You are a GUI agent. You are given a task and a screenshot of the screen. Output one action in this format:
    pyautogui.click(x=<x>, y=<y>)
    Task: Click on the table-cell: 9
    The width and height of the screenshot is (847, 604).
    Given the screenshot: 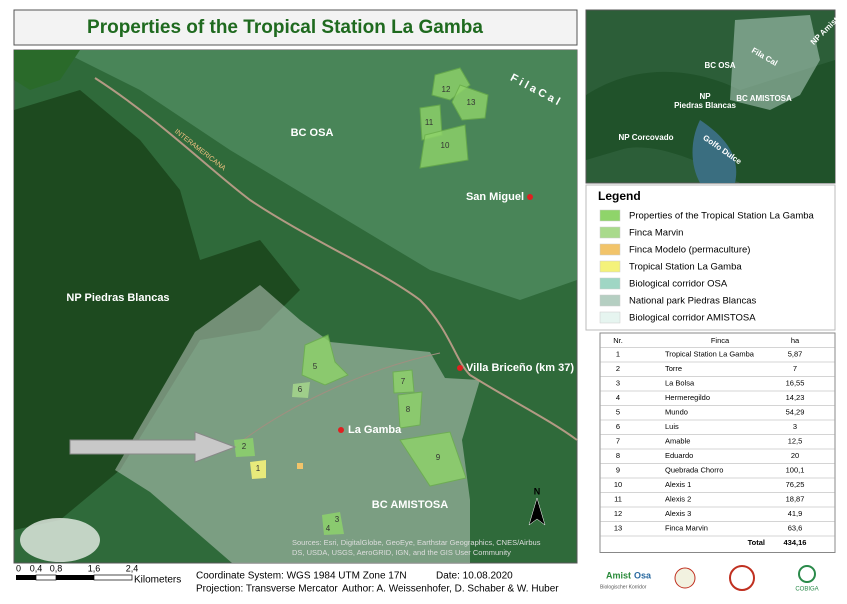 What is the action you would take?
    pyautogui.click(x=618, y=470)
    